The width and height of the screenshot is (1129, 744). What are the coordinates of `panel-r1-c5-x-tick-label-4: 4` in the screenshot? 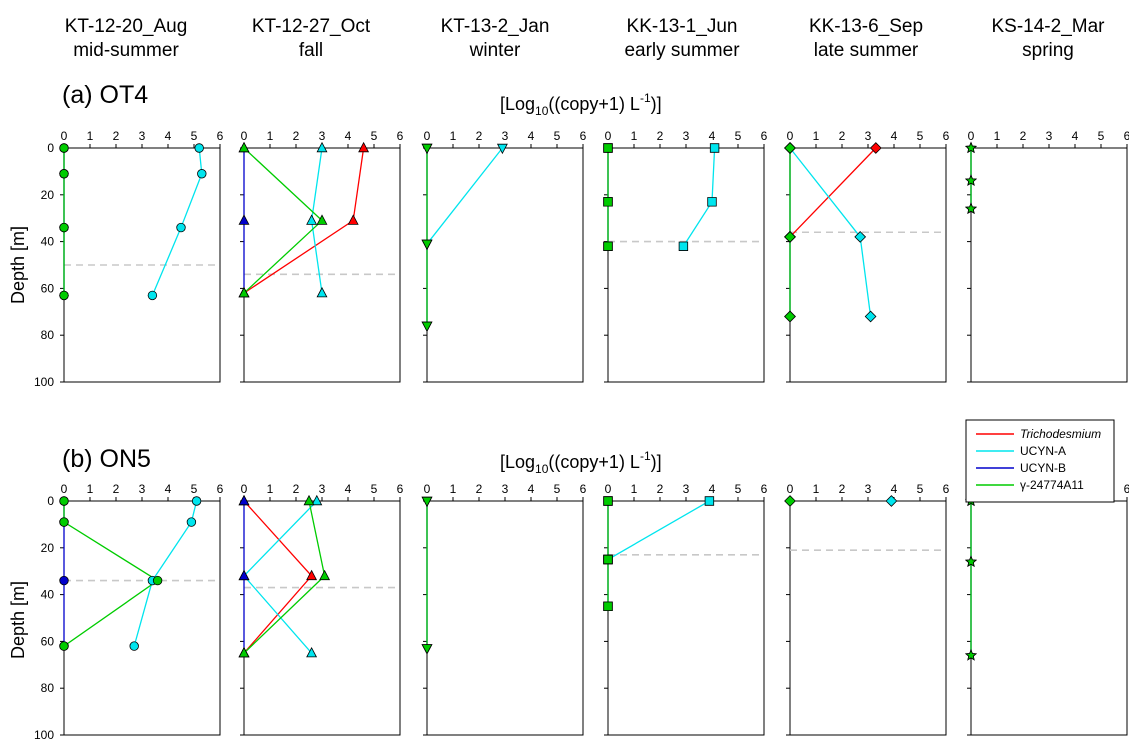 It's located at (894, 136).